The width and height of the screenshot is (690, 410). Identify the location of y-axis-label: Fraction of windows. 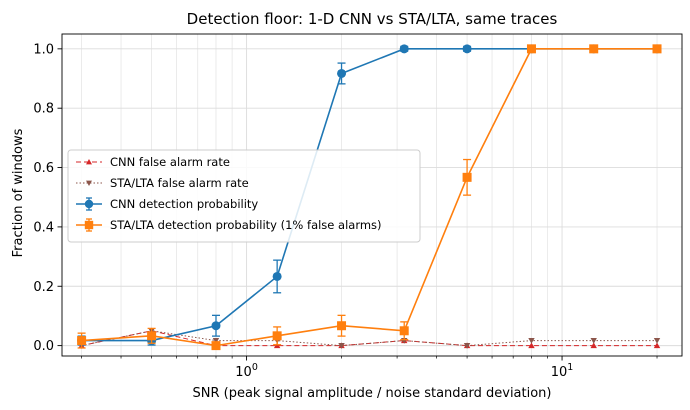
(18, 192).